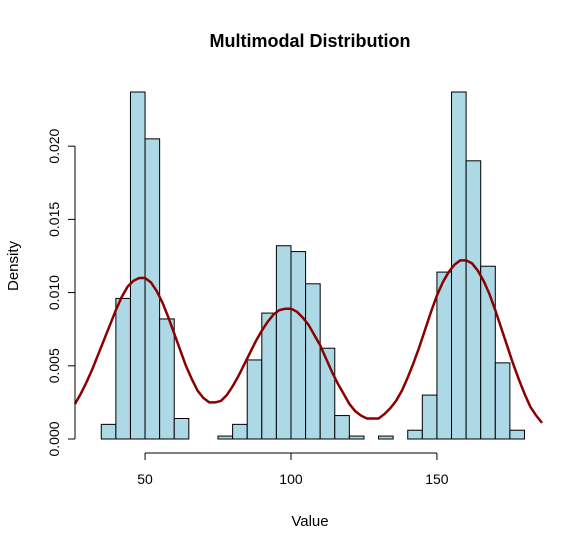 The width and height of the screenshot is (582, 551). Describe the element at coordinates (54, 292) in the screenshot. I see `y-tick-label: 0.010` at that location.